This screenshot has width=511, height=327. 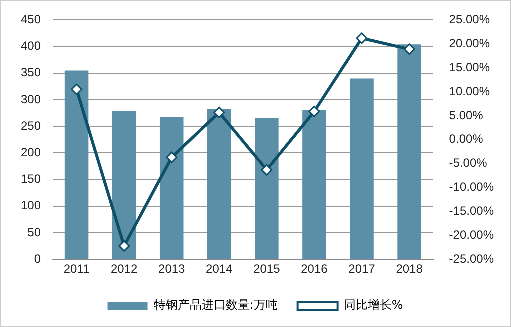 What do you see at coordinates (471, 211) in the screenshot?
I see `y2-tick-label: -15.00%` at bounding box center [471, 211].